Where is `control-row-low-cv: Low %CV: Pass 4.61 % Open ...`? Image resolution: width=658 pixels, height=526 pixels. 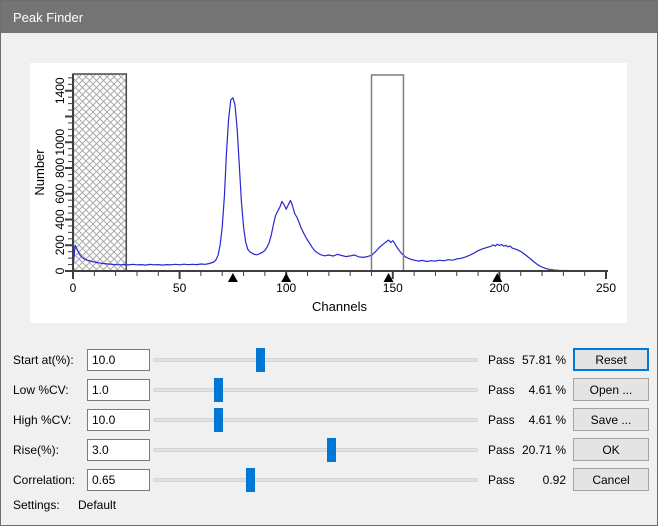 control-row-low-cv: Low %CV: Pass 4.61 % Open ... is located at coordinates (329, 390).